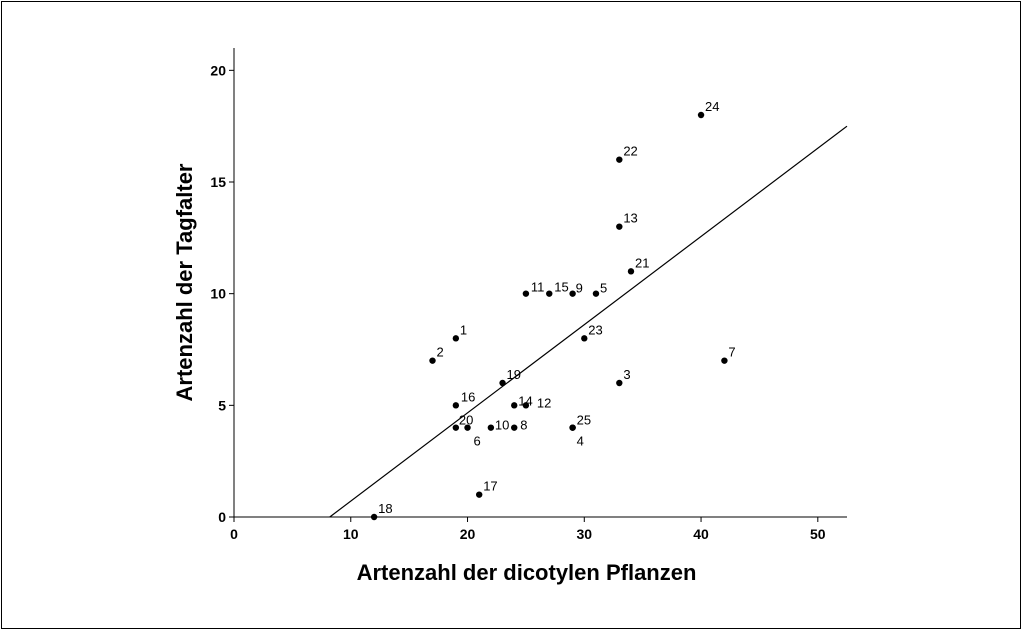  I want to click on x-tick-label: 10, so click(351, 534).